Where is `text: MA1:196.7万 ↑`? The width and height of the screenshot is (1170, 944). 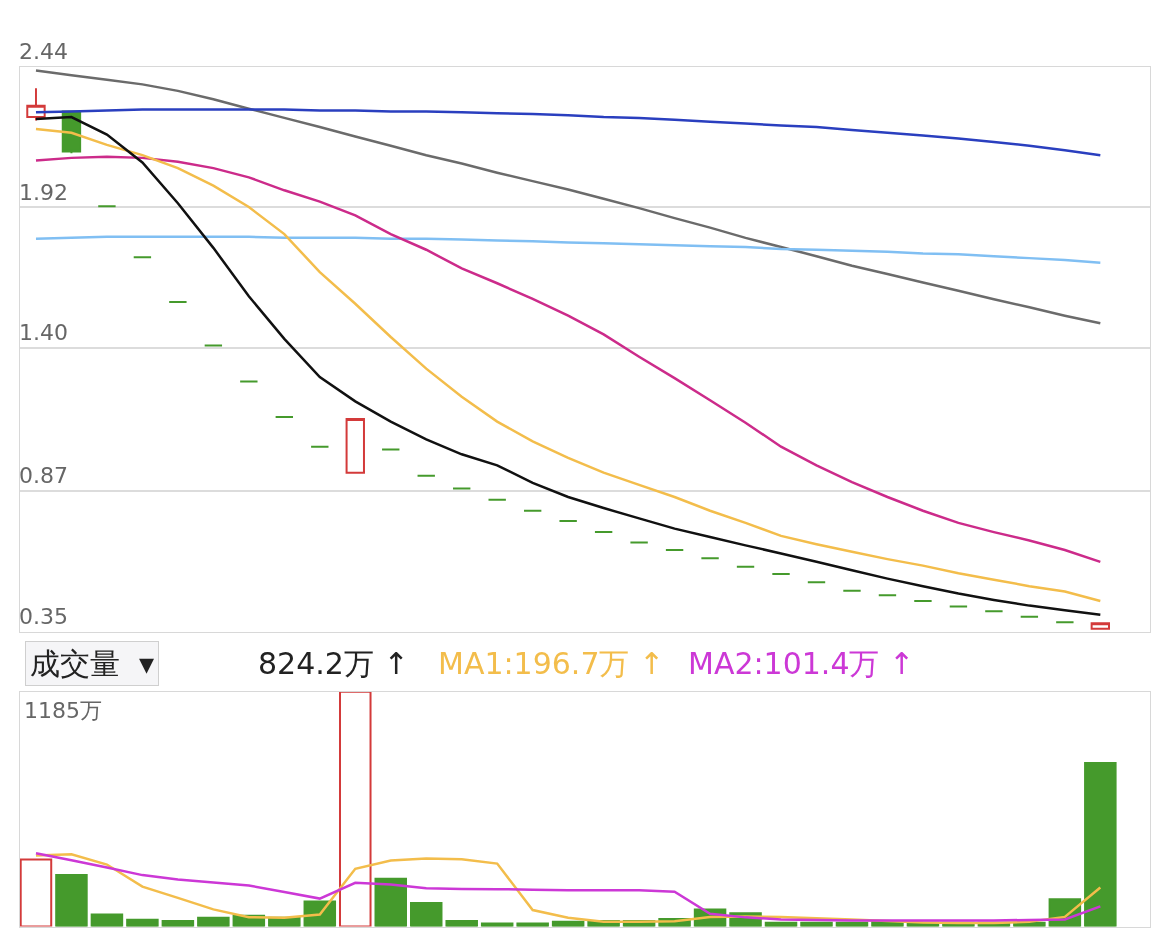 text: MA1:196.7万 ↑ is located at coordinates (551, 663).